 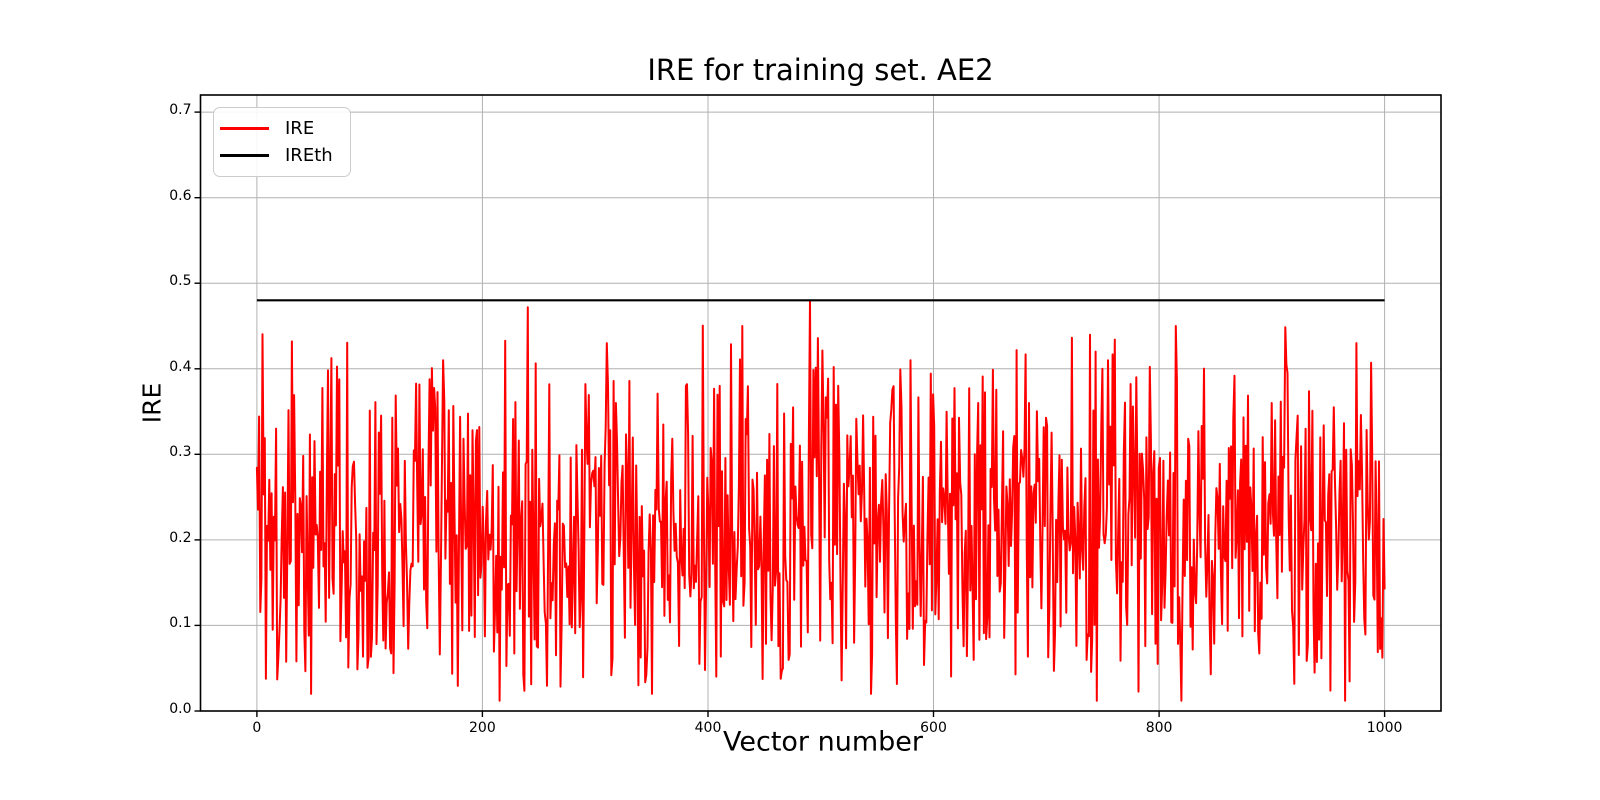 I want to click on y-tick-label: 0.4, so click(x=180, y=366).